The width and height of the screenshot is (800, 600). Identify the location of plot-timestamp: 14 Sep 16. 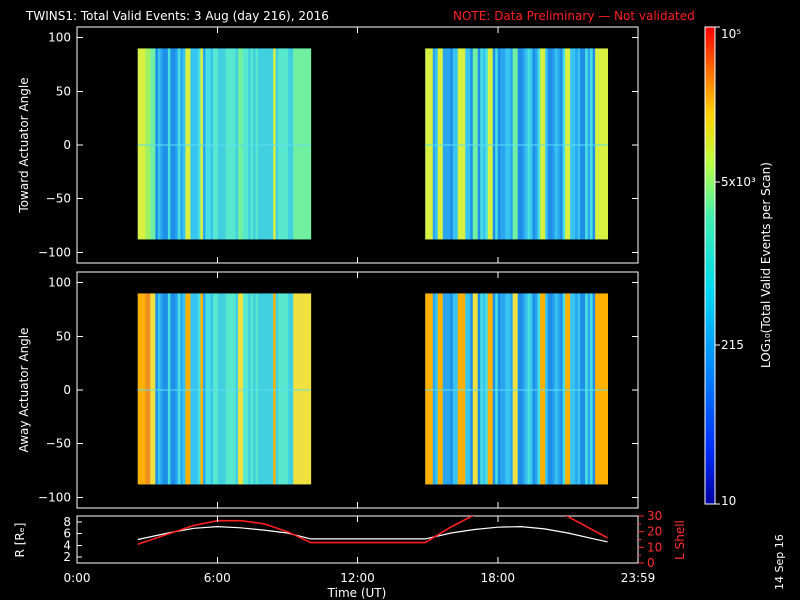
(779, 562).